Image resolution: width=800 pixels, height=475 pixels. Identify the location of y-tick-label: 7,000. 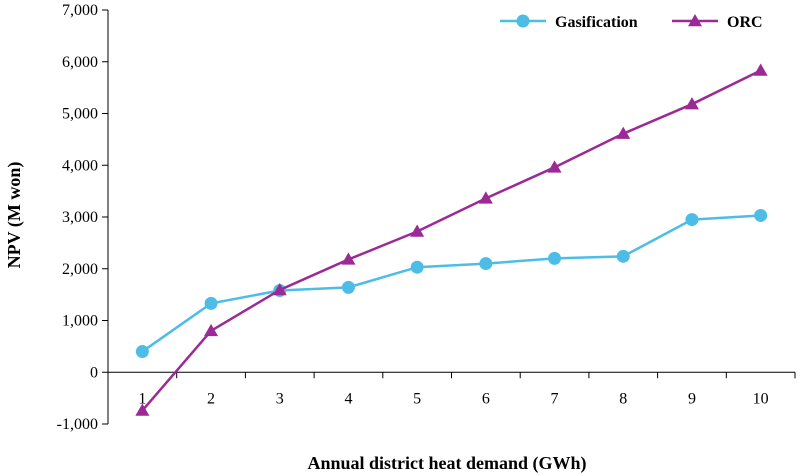
(80, 10).